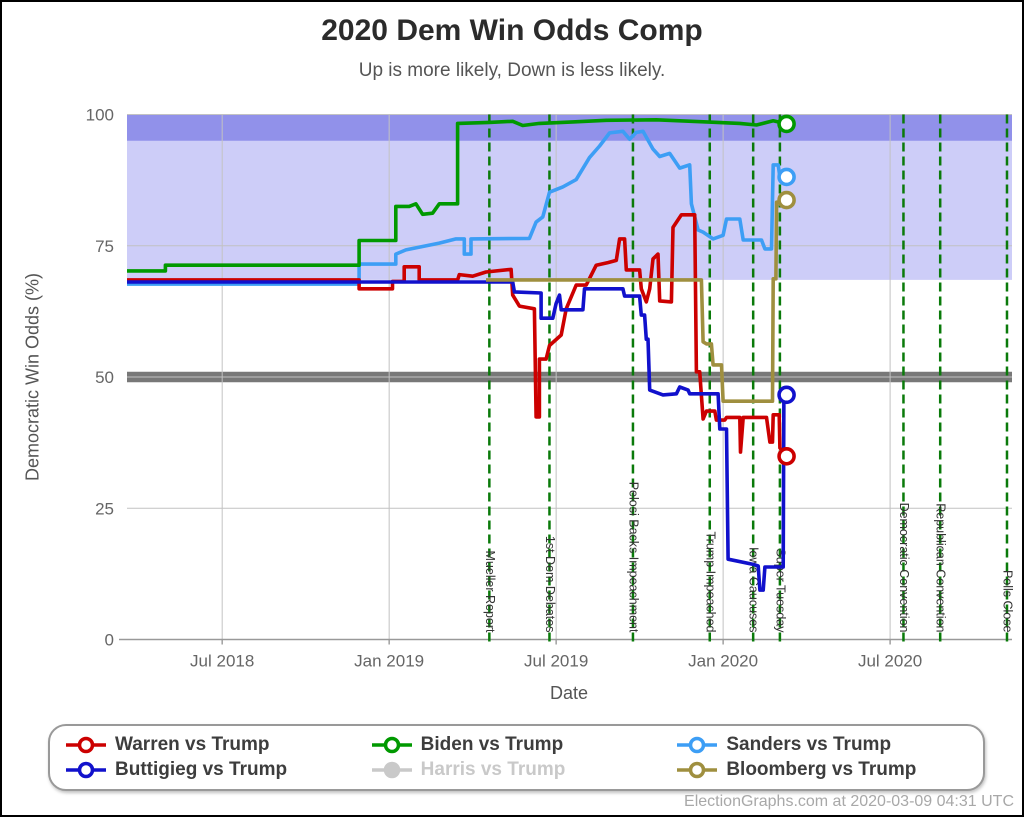  I want to click on band-solid-dem, so click(569, 127).